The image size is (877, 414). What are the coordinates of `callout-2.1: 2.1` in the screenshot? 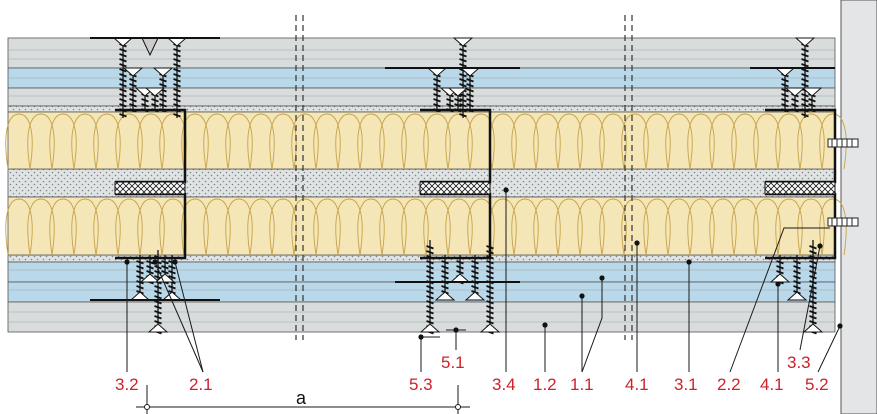 It's located at (201, 384).